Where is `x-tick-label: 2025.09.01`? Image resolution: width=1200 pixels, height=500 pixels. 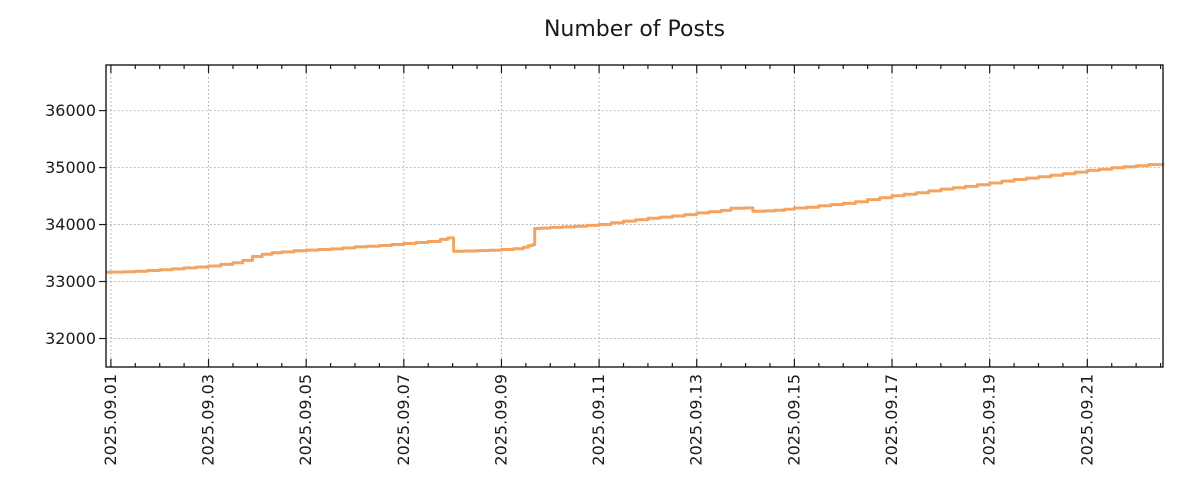 x-tick-label: 2025.09.01 is located at coordinates (110, 420).